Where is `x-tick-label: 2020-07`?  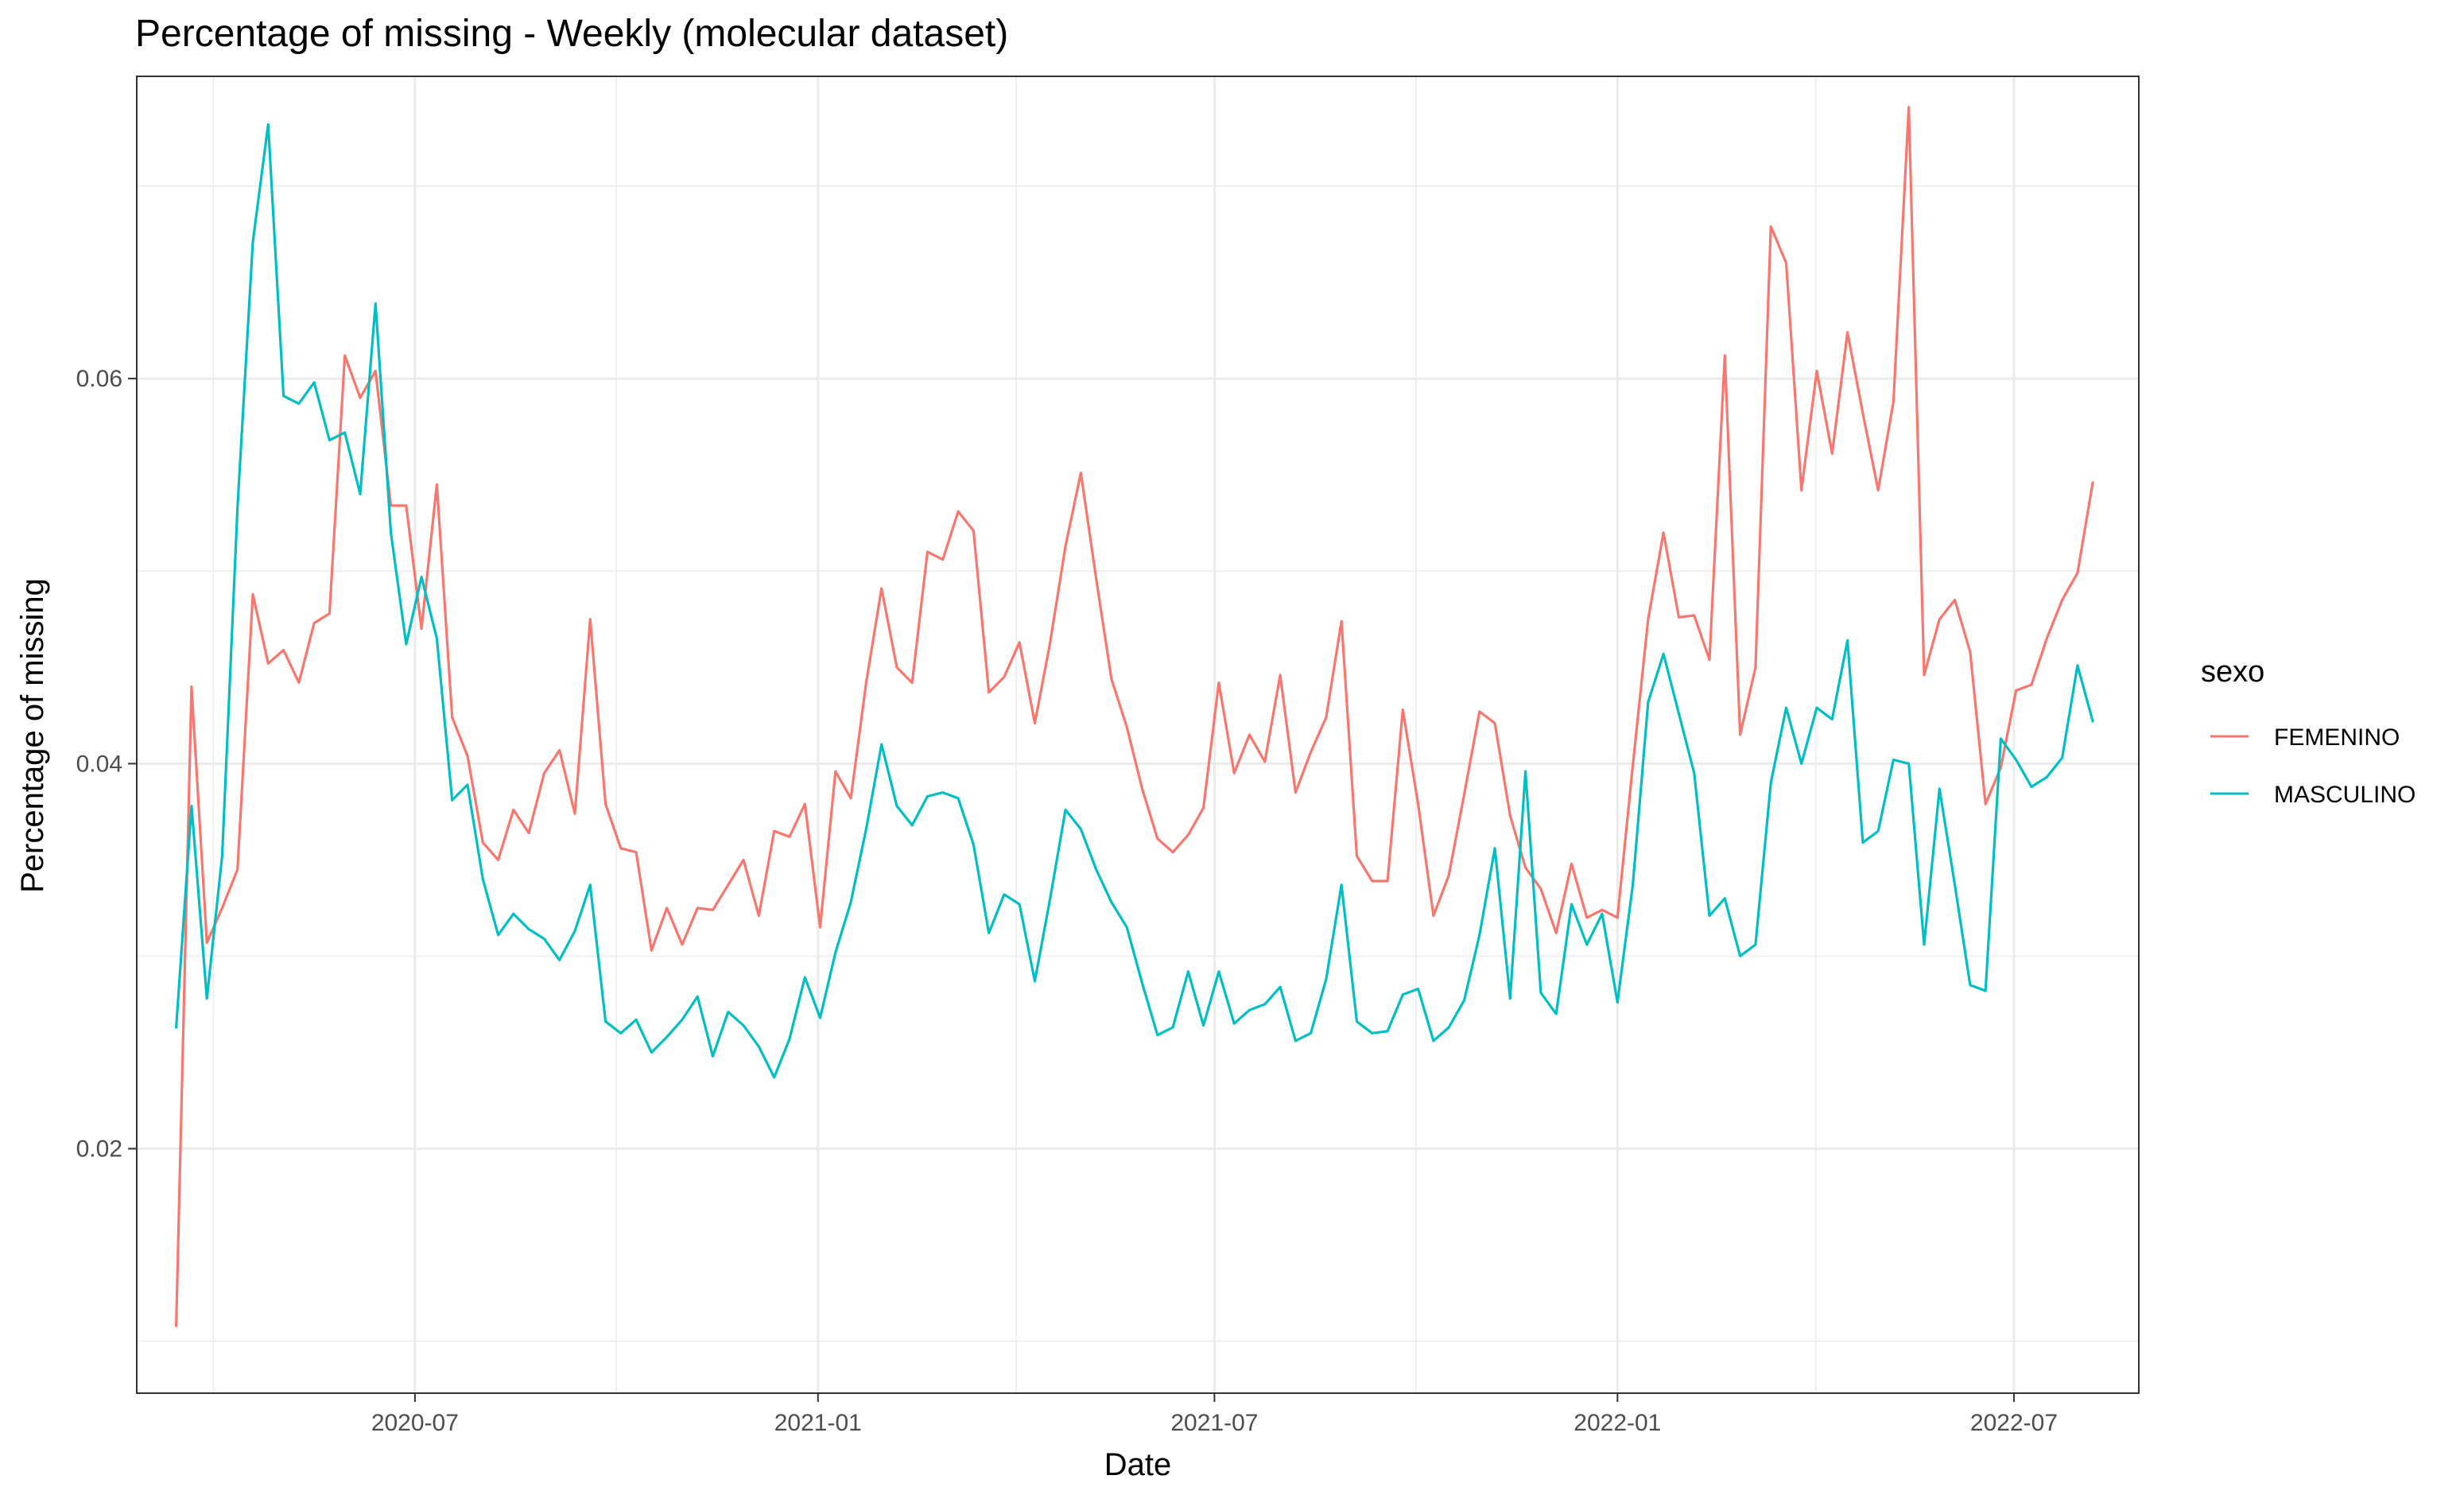
x-tick-label: 2020-07 is located at coordinates (415, 1423).